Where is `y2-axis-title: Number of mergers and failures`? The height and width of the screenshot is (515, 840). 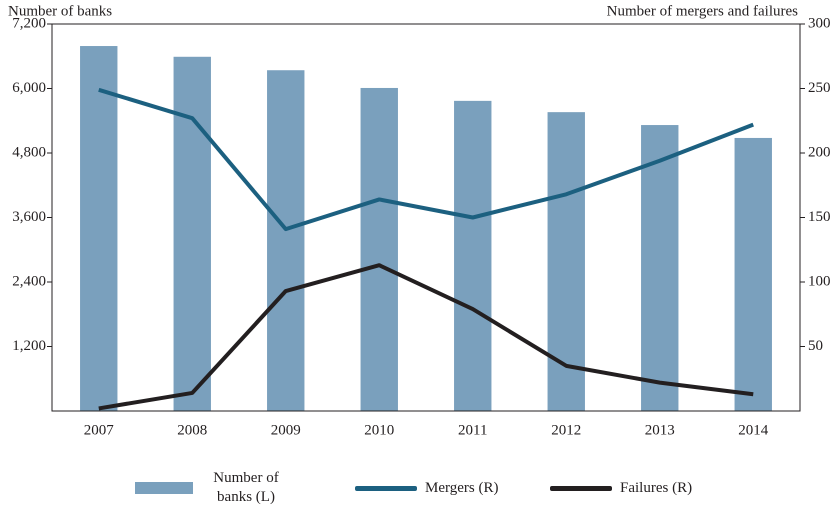 y2-axis-title: Number of mergers and failures is located at coordinates (702, 11).